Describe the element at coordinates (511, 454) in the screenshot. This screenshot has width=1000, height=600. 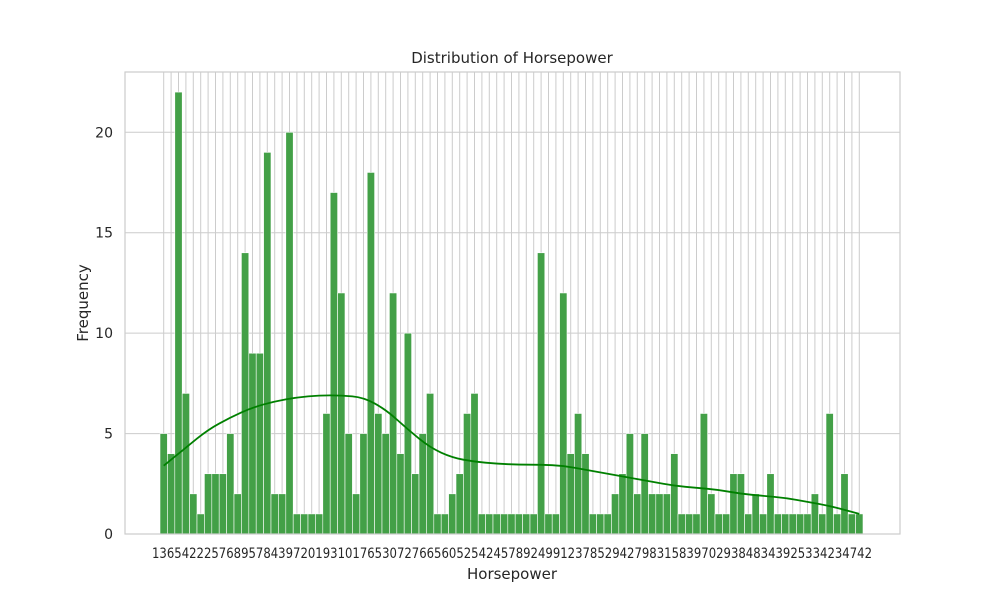
I see `kde-curve-line` at that location.